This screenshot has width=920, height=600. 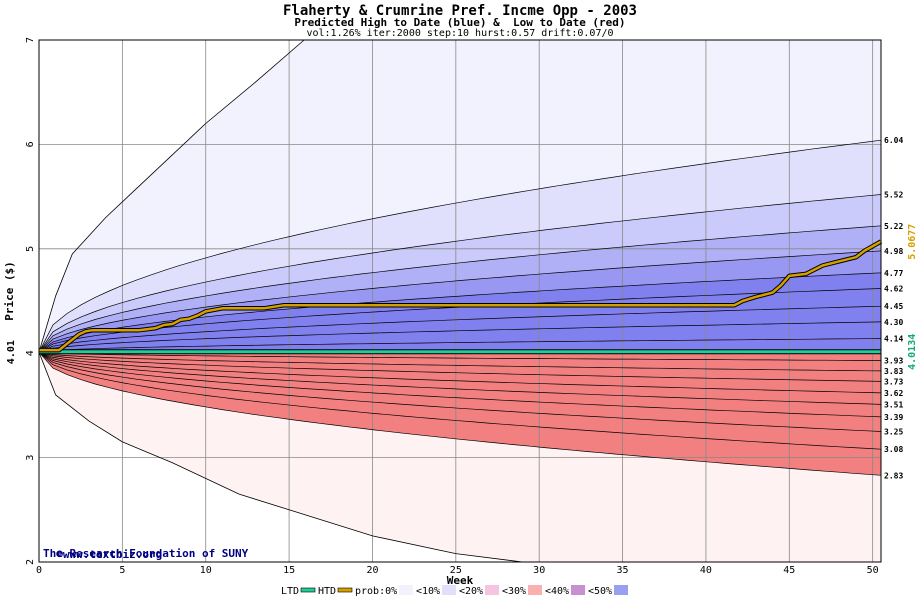 I want to click on y-tick-label: 6, so click(x=30, y=144).